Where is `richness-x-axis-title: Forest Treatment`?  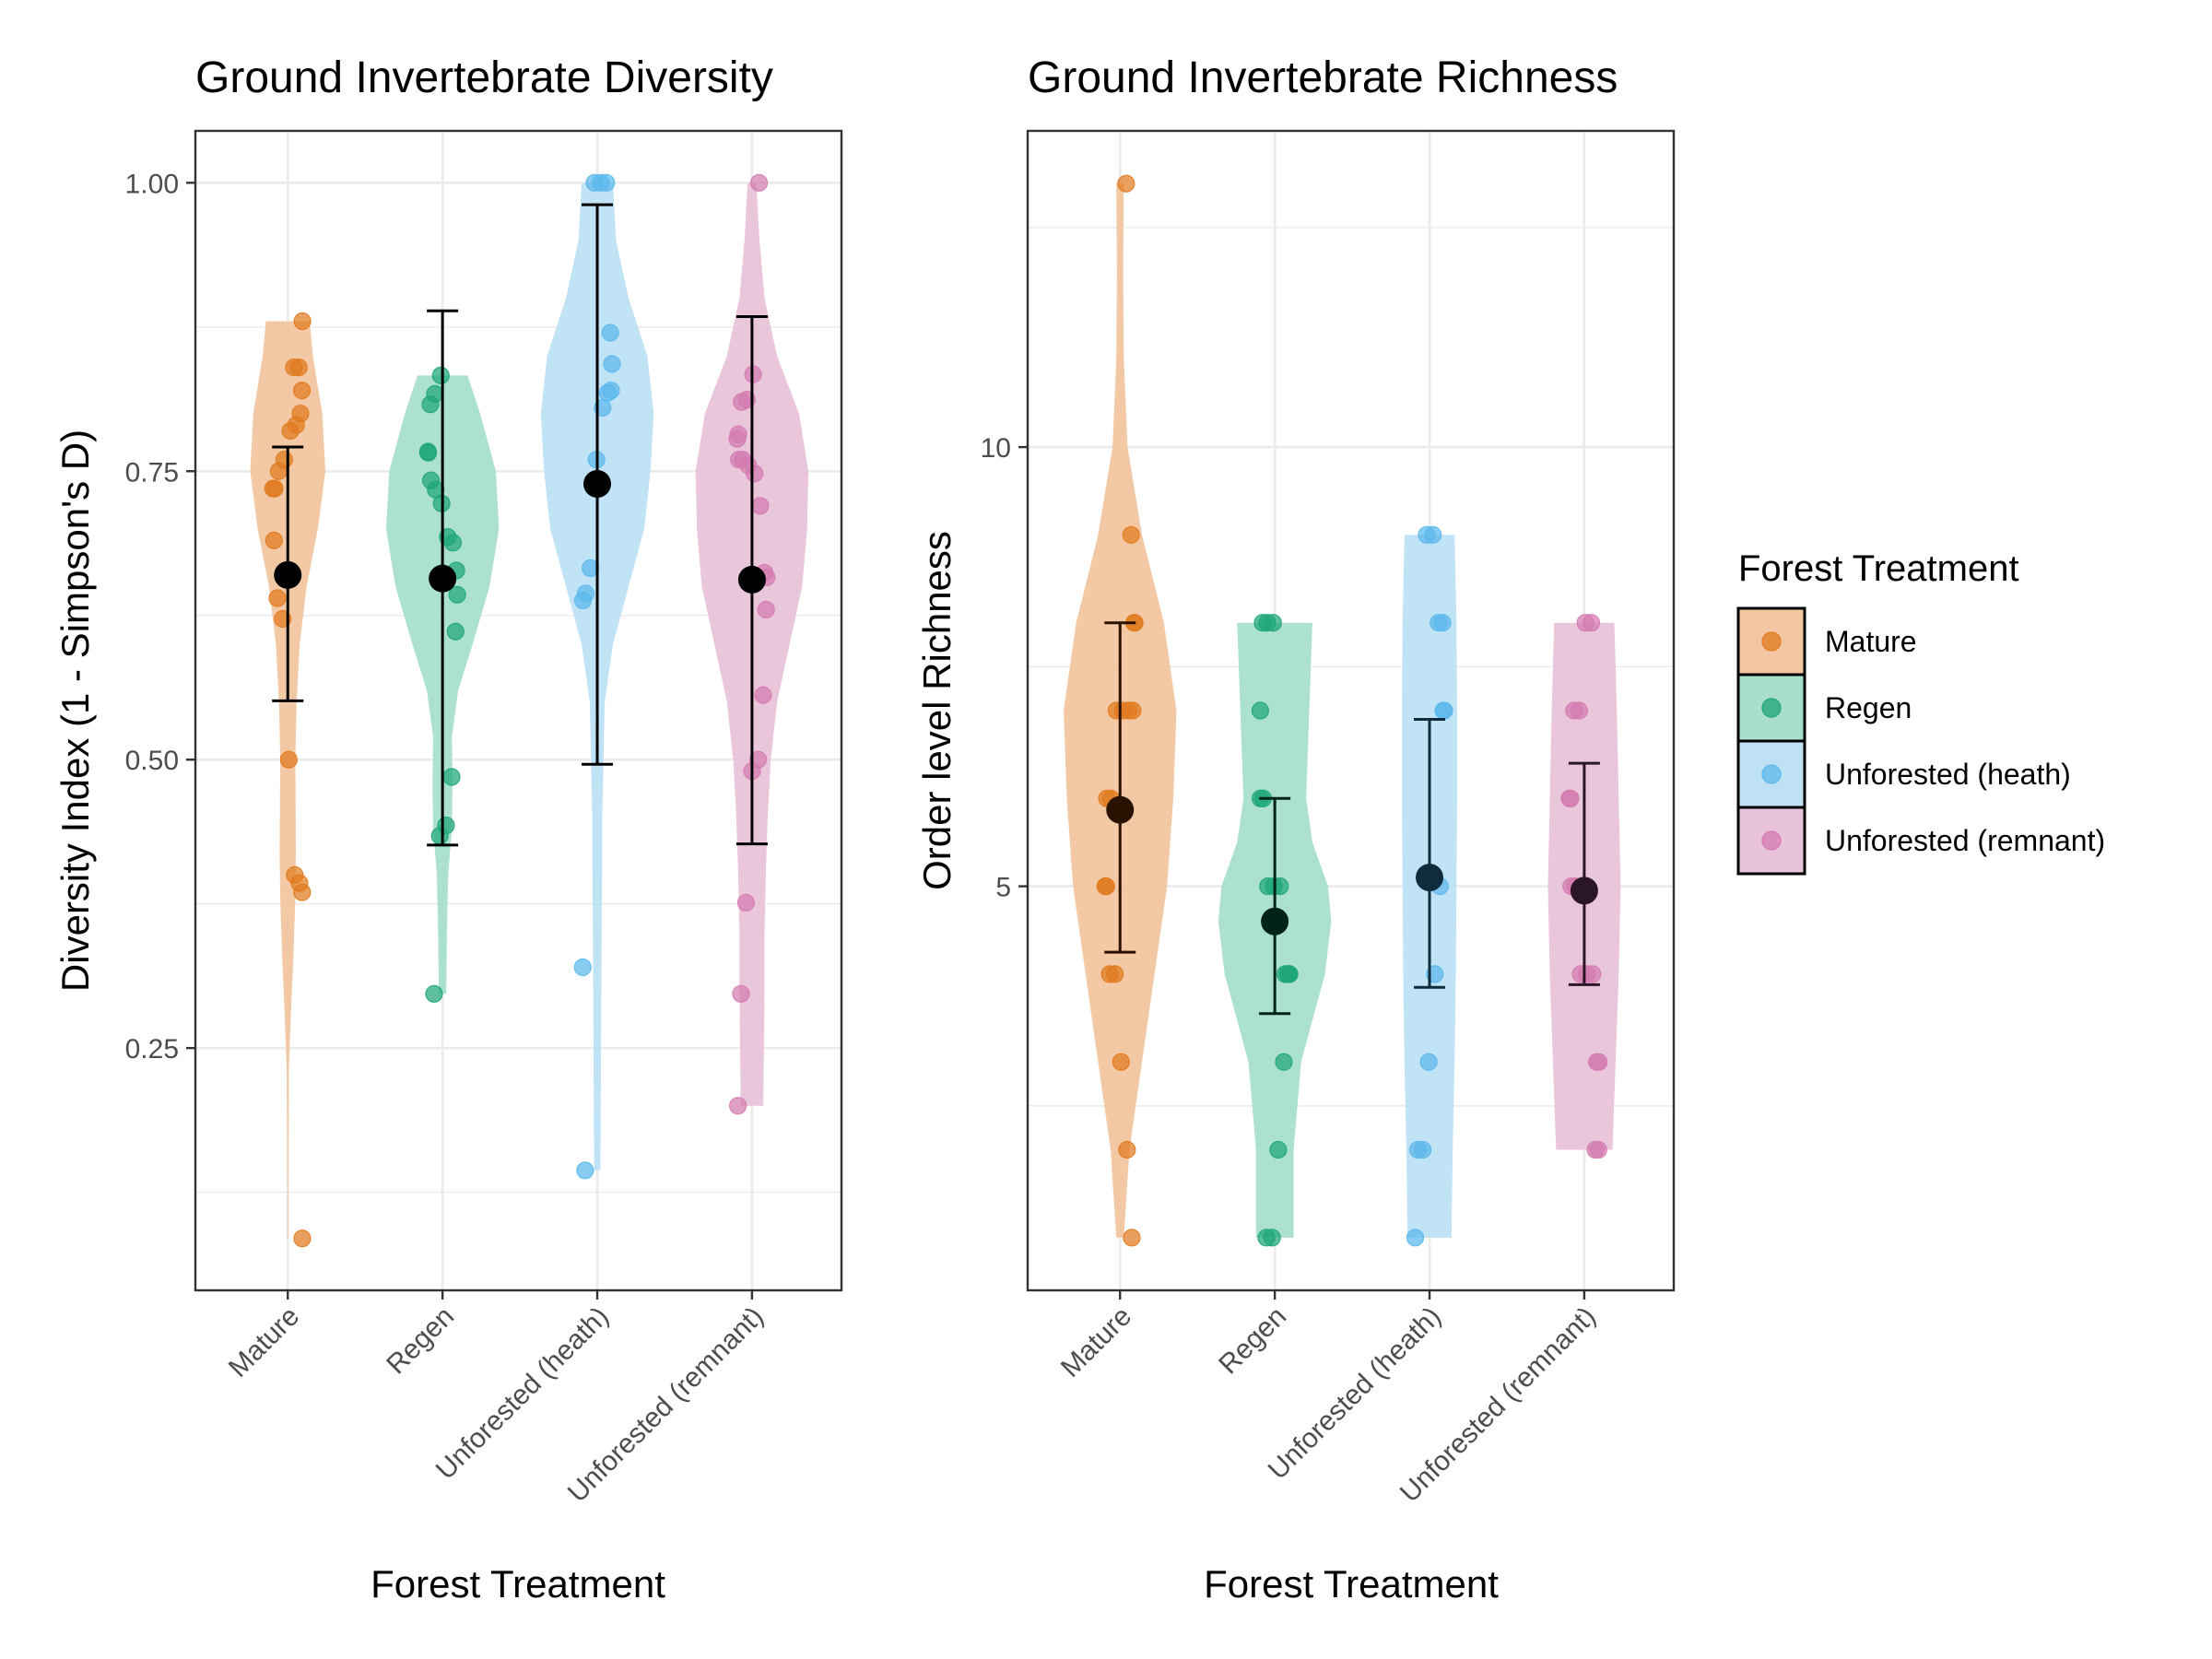 richness-x-axis-title: Forest Treatment is located at coordinates (1351, 1584).